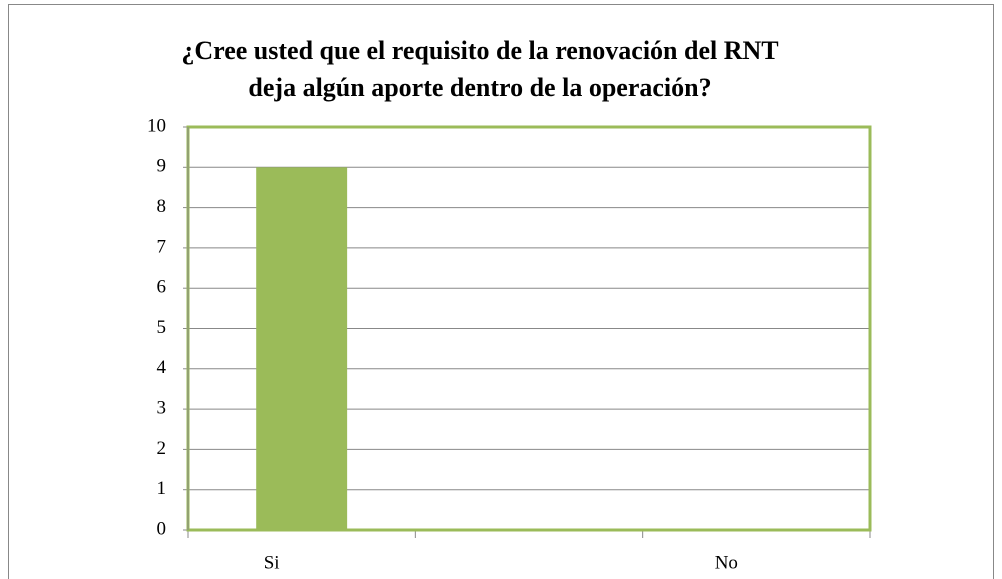 This screenshot has height=579, width=1002. What do you see at coordinates (162, 488) in the screenshot?
I see `y-tick-label: 1` at bounding box center [162, 488].